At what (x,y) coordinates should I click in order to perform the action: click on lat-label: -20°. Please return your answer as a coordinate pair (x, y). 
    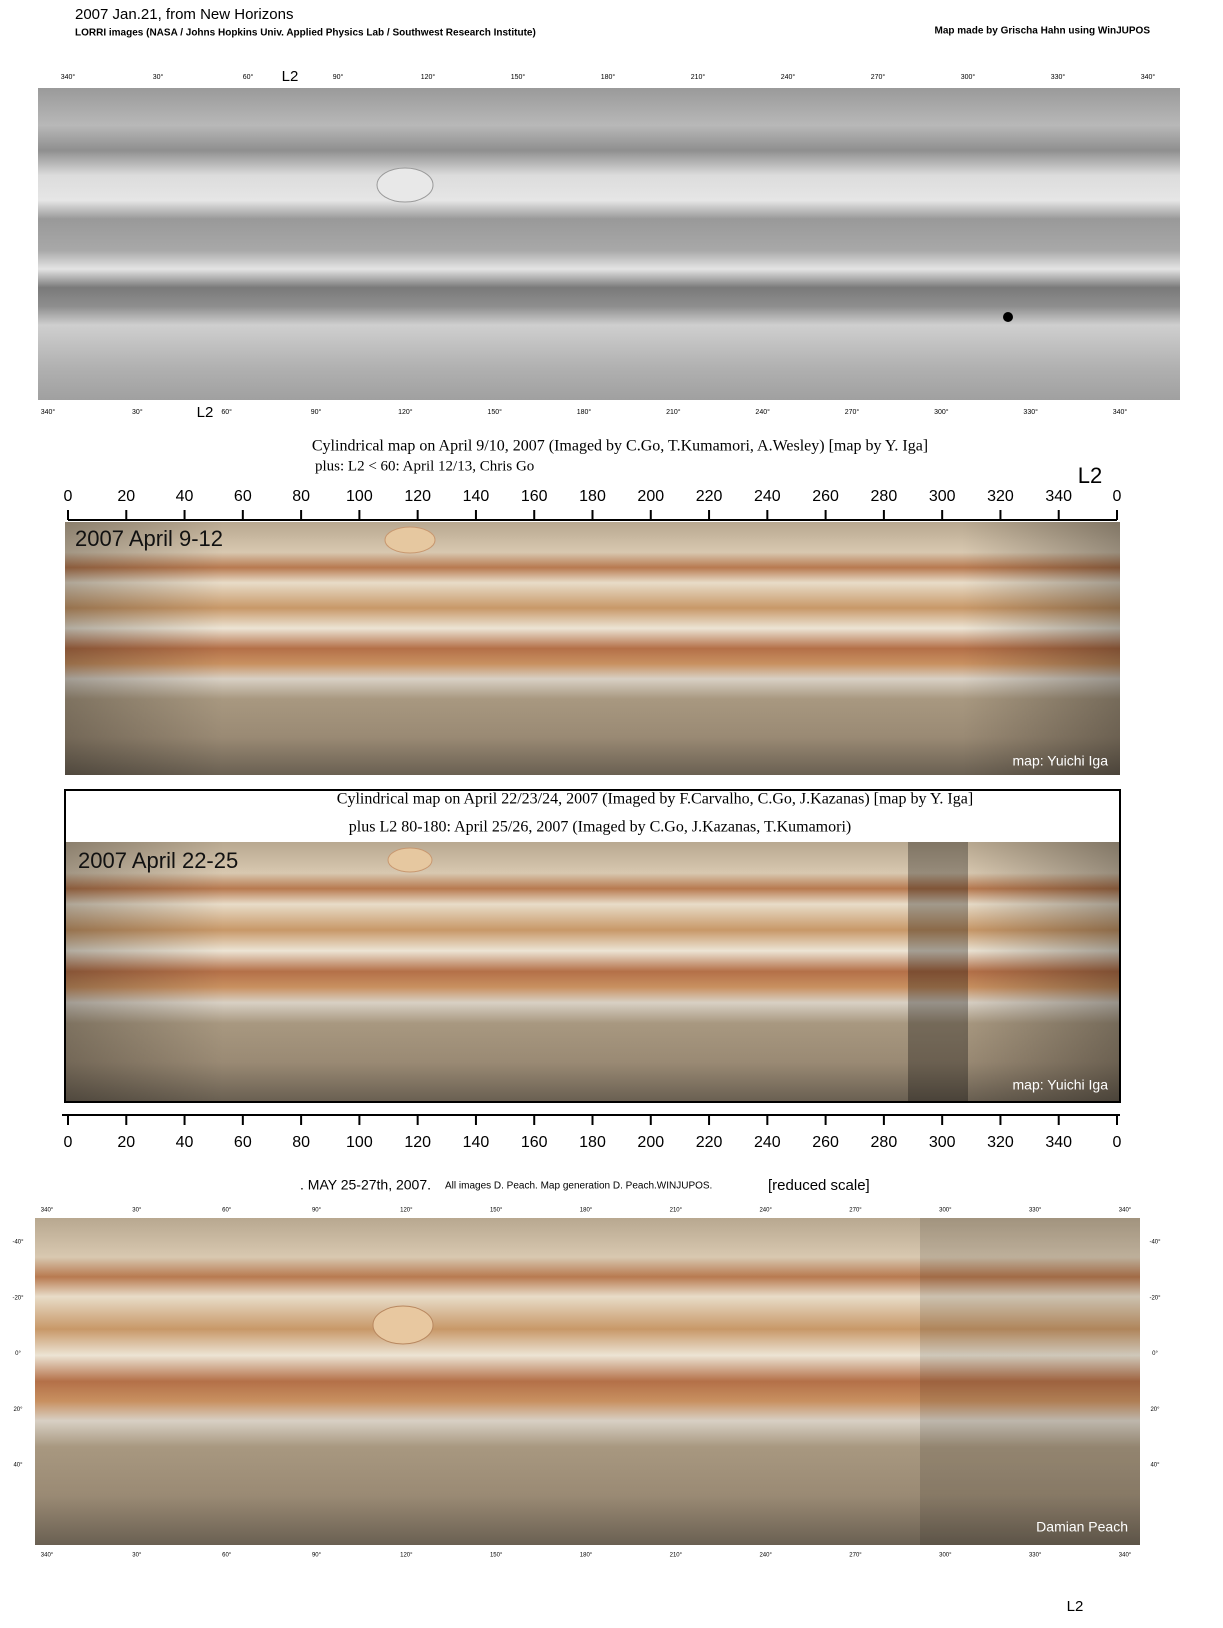
    Looking at the image, I should click on (18, 1298).